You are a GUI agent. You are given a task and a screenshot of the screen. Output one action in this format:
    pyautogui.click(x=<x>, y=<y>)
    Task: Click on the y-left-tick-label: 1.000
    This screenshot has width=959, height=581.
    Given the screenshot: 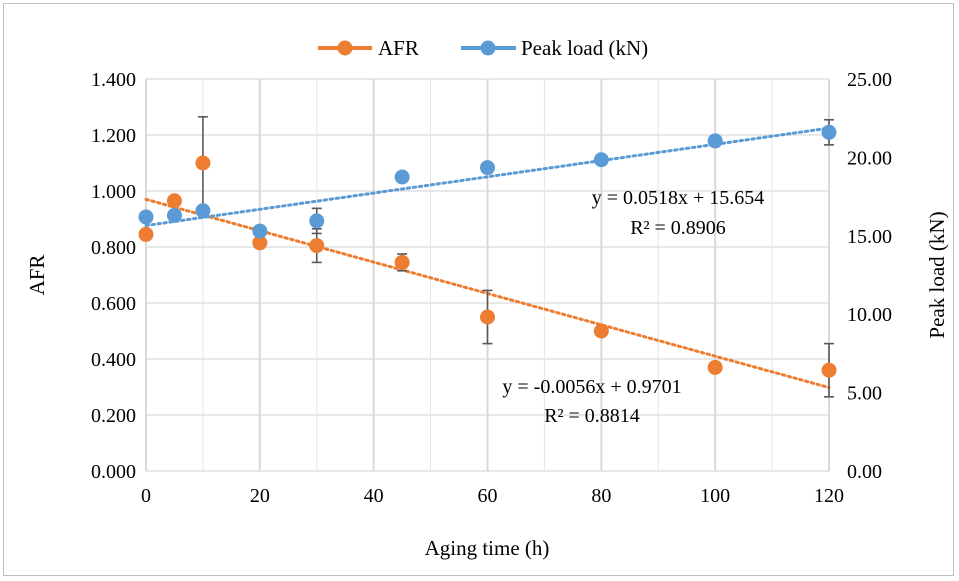 What is the action you would take?
    pyautogui.click(x=113, y=192)
    